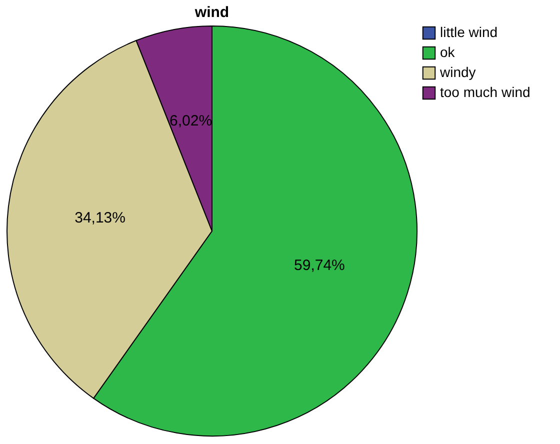 This screenshot has width=560, height=444. What do you see at coordinates (319, 265) in the screenshot?
I see `data-label: 59,74%` at bounding box center [319, 265].